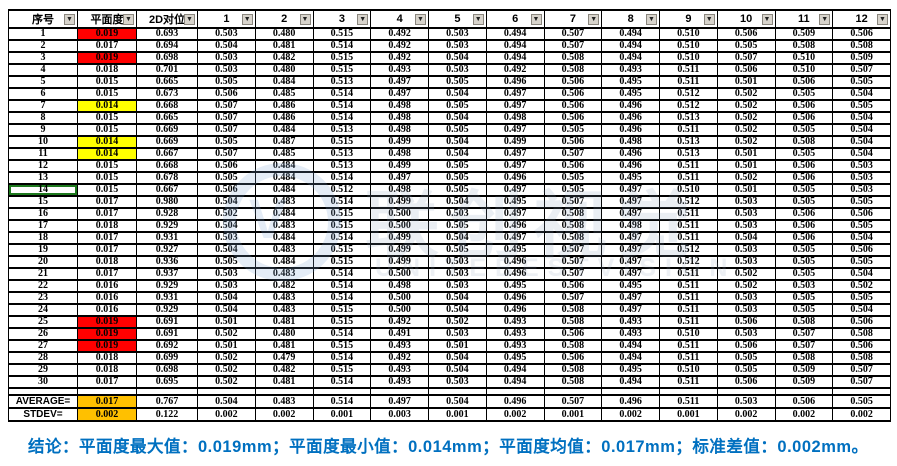 Image resolution: width=897 pixels, height=466 pixels. Describe the element at coordinates (399, 334) in the screenshot. I see `cell: 0.491` at that location.